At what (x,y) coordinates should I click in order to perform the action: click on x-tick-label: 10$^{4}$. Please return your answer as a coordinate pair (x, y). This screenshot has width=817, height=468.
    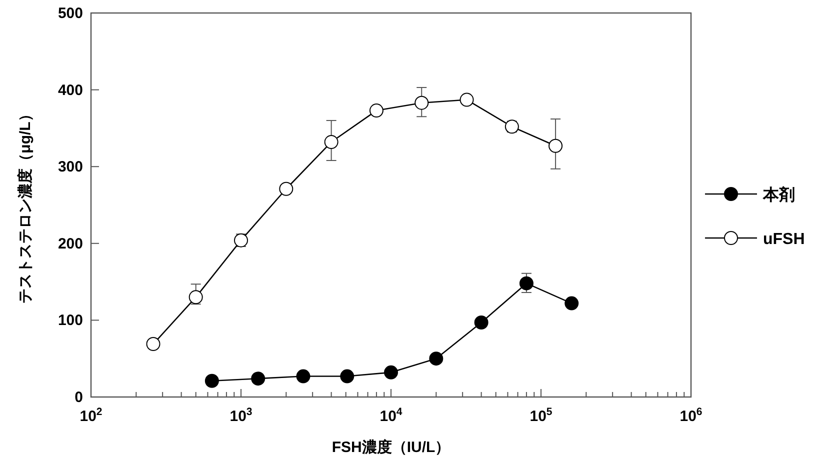
    Looking at the image, I should click on (391, 415).